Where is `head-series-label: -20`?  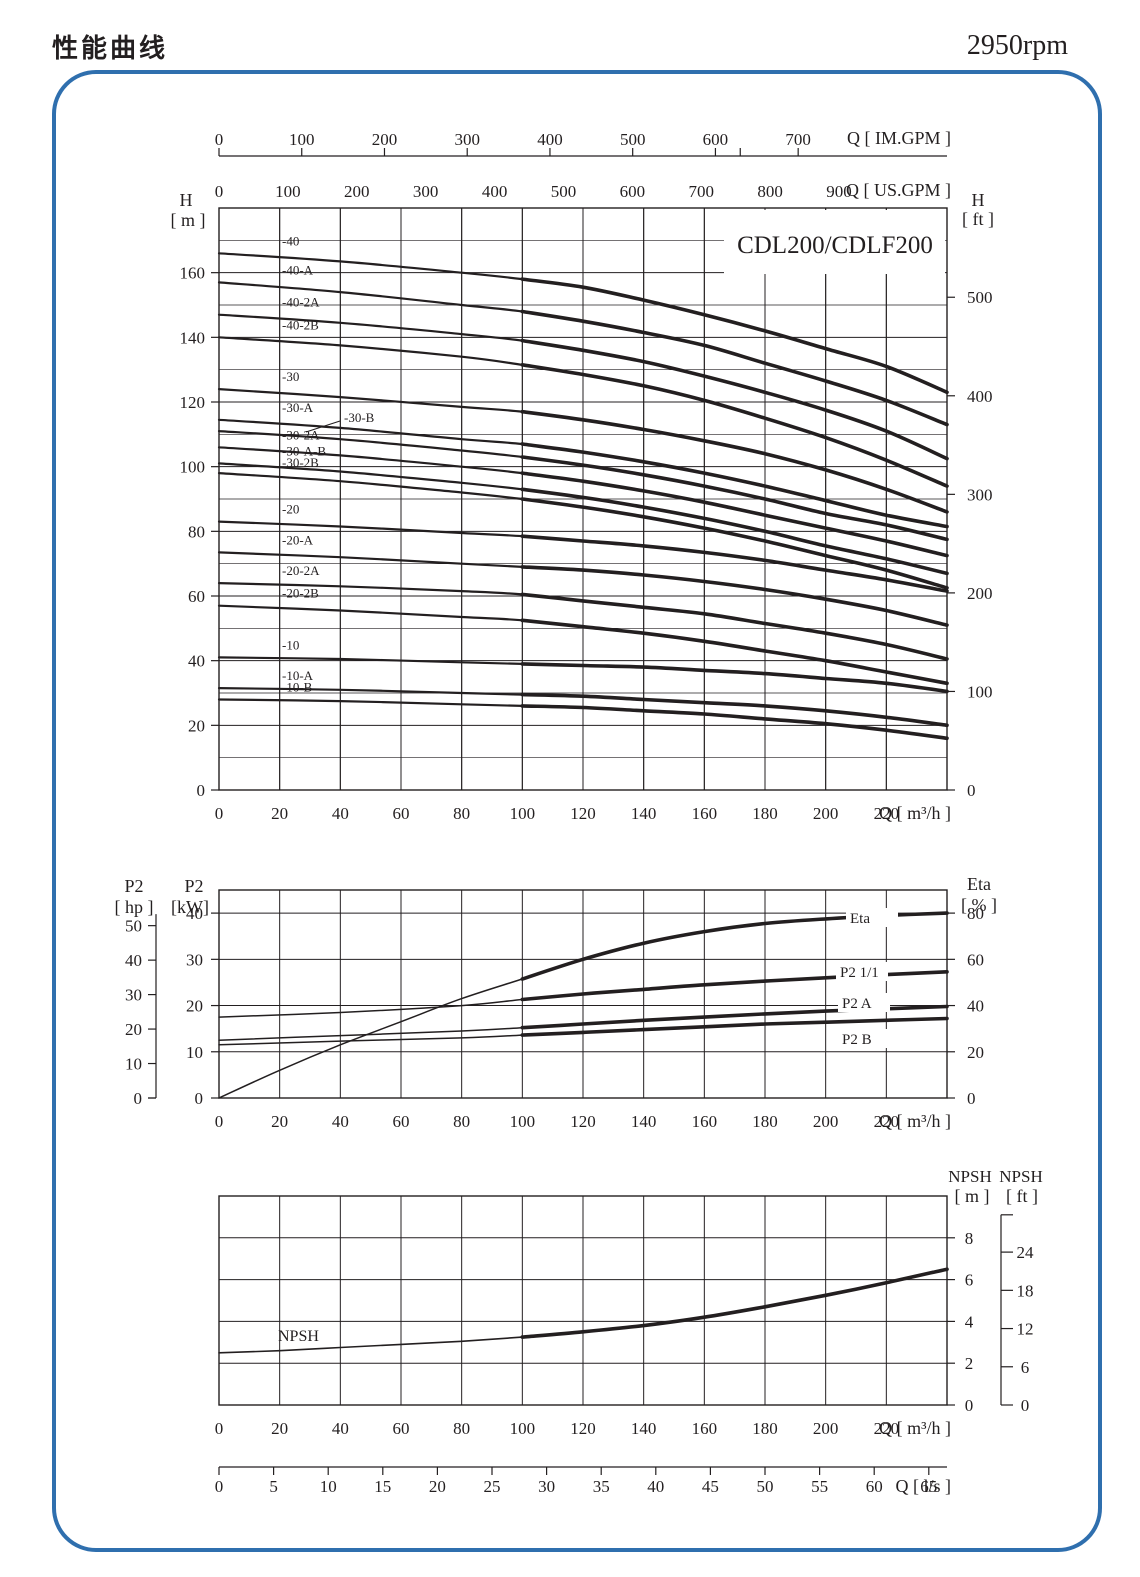 head-series-label: -20 is located at coordinates (290, 509).